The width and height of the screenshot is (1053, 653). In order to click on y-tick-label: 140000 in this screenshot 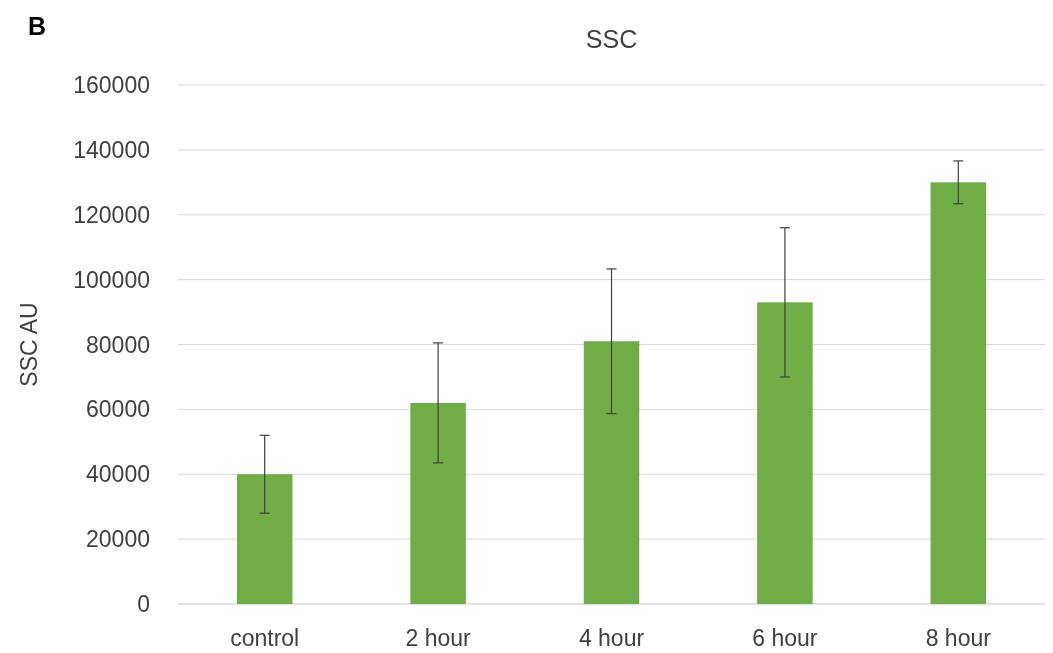, I will do `click(111, 149)`.